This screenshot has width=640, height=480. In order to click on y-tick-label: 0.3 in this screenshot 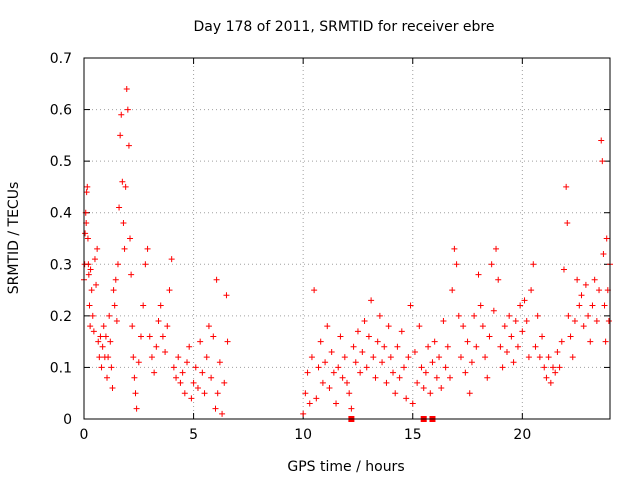, I will do `click(61, 265)`.